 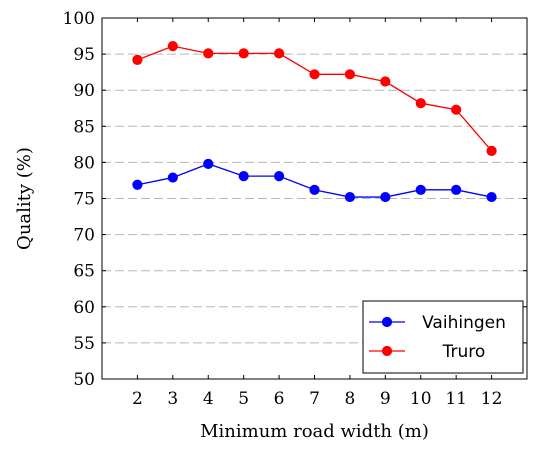 What do you see at coordinates (385, 399) in the screenshot?
I see `x-tick-label: 9` at bounding box center [385, 399].